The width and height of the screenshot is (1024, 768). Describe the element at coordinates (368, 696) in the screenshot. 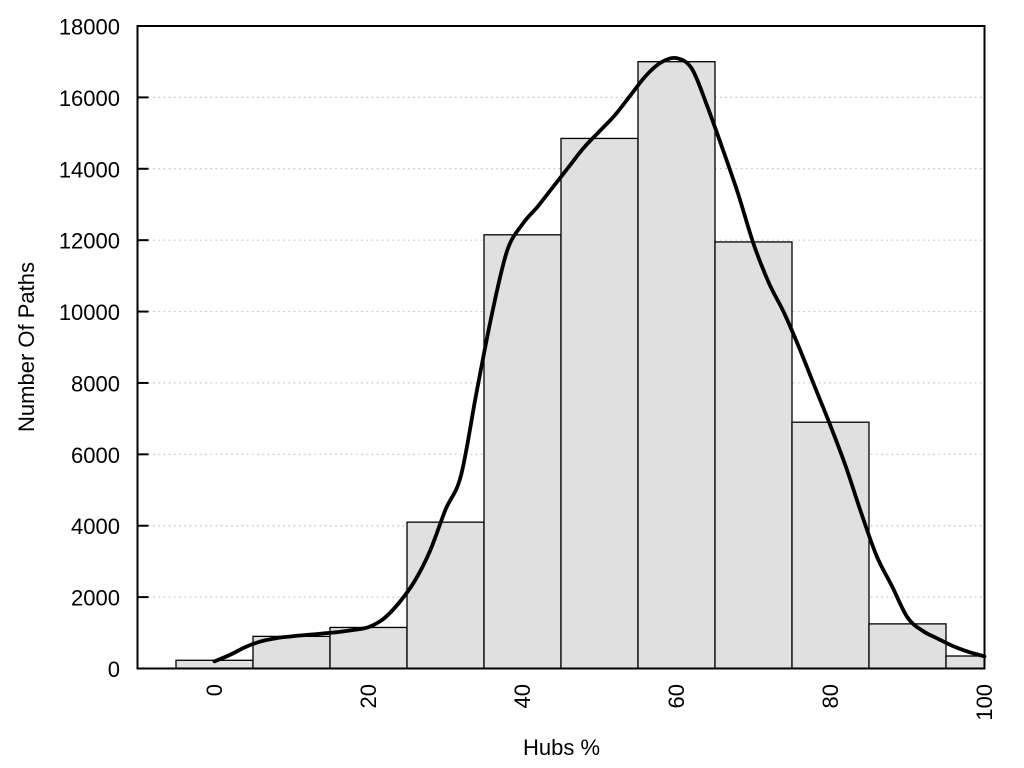

I see `x-tick-label: 20` at that location.